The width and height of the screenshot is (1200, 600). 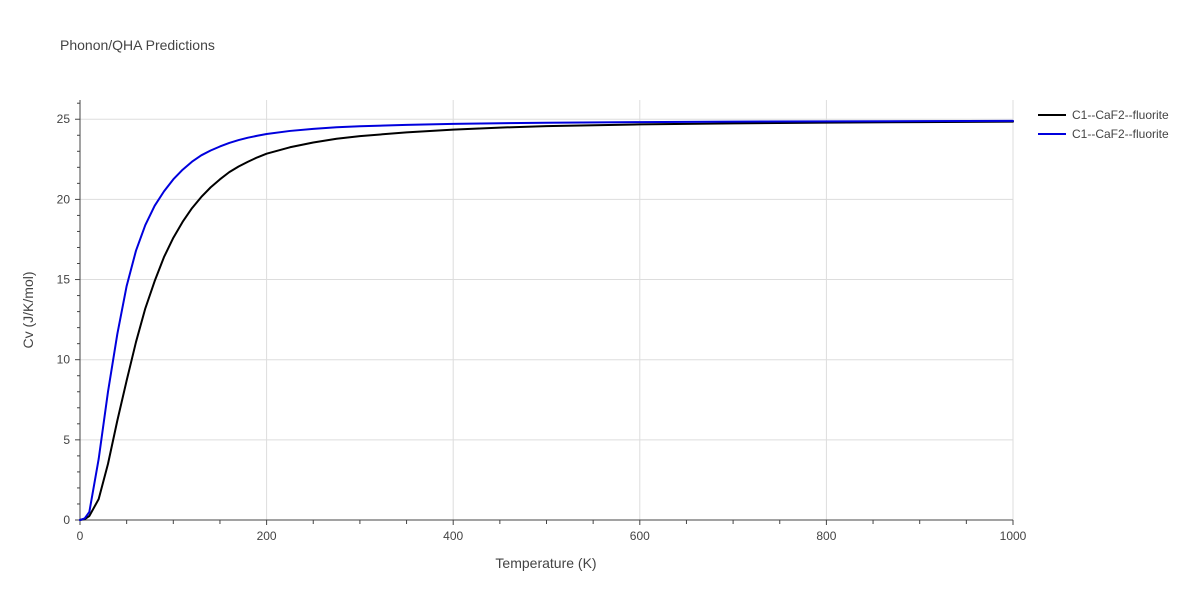 I want to click on legend-item-2: C1--CaF2--fluorite, so click(x=1103, y=134).